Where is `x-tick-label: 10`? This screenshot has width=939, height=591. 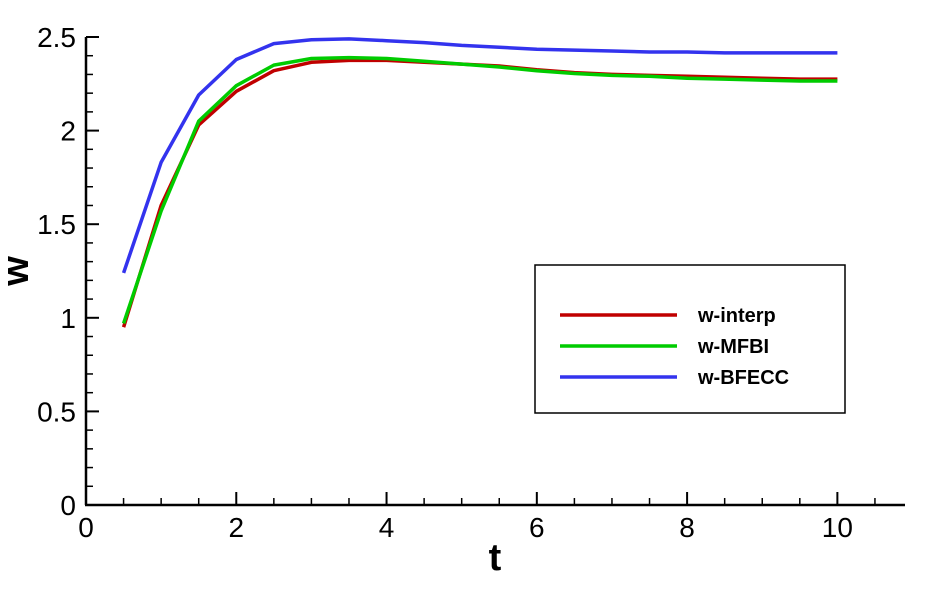
x-tick-label: 10 is located at coordinates (837, 527).